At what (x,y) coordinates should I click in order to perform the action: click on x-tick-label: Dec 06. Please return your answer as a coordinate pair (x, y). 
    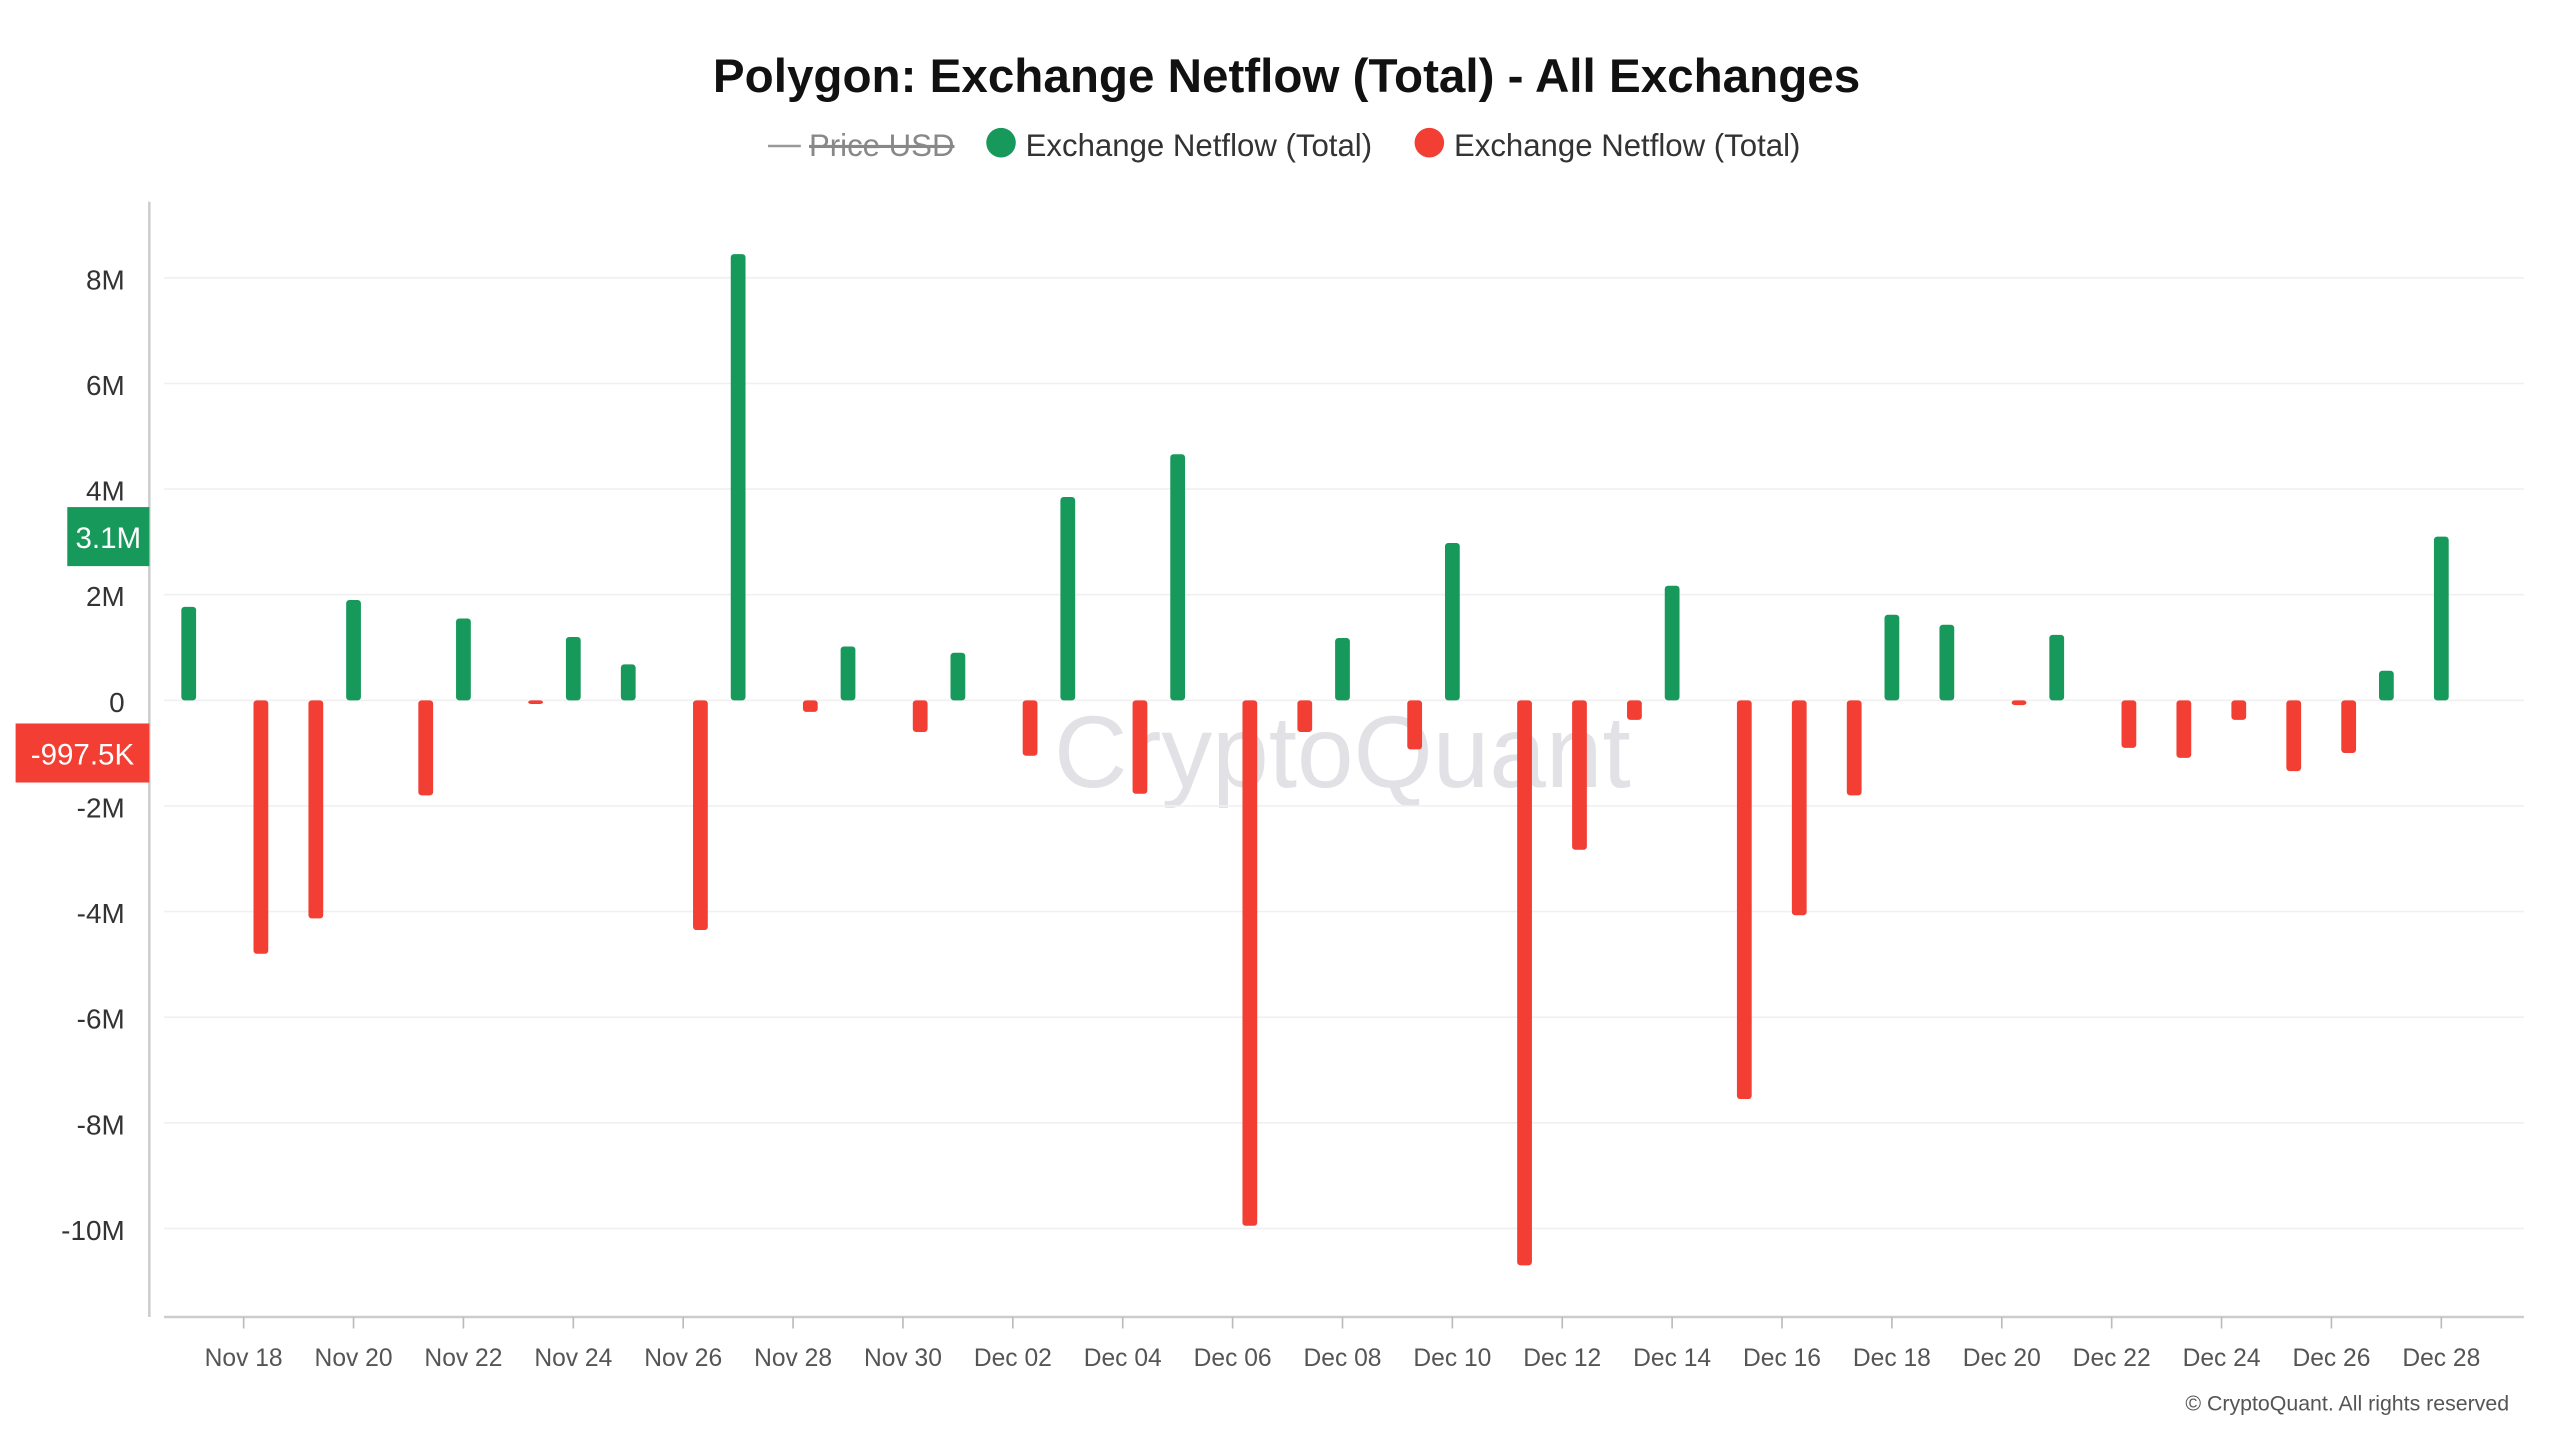
    Looking at the image, I should click on (1233, 1358).